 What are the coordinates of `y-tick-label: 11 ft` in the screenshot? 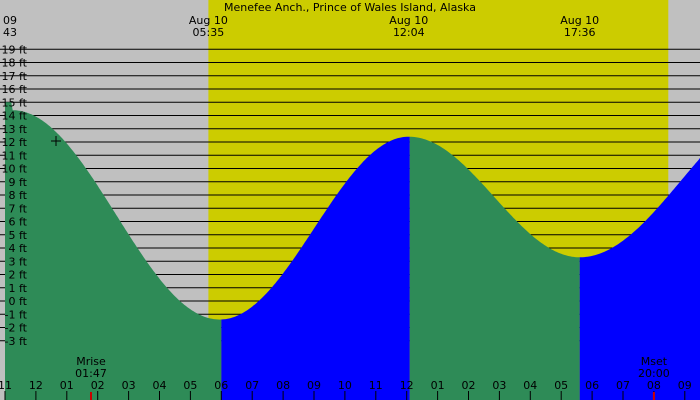 It's located at (15, 155).